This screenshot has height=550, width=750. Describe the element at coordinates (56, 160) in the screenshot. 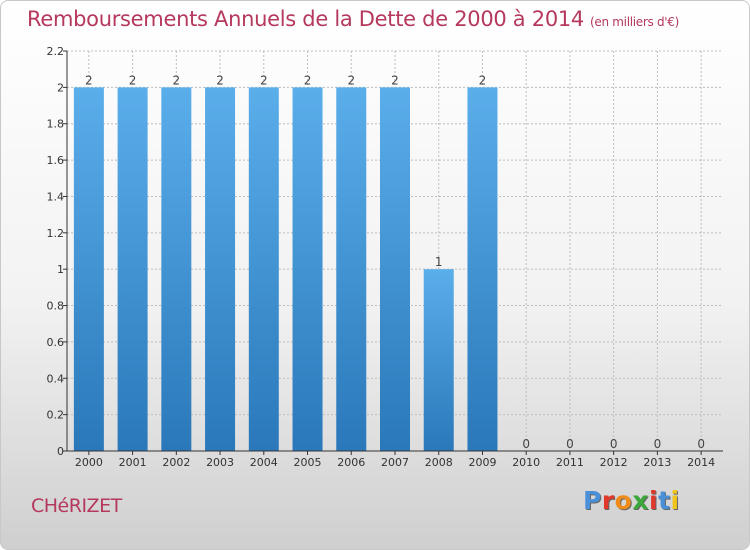

I see `y-tick-label: 1.6` at that location.